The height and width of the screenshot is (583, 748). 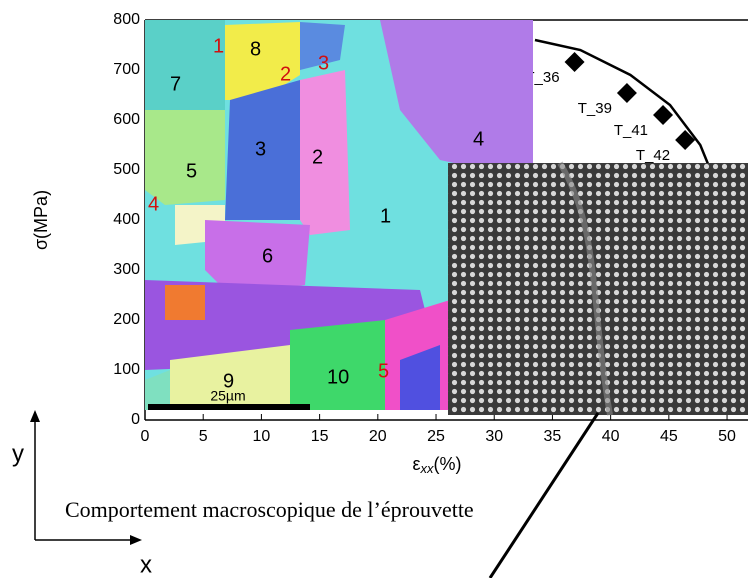 What do you see at coordinates (544, 495) in the screenshot?
I see `pointer-line` at bounding box center [544, 495].